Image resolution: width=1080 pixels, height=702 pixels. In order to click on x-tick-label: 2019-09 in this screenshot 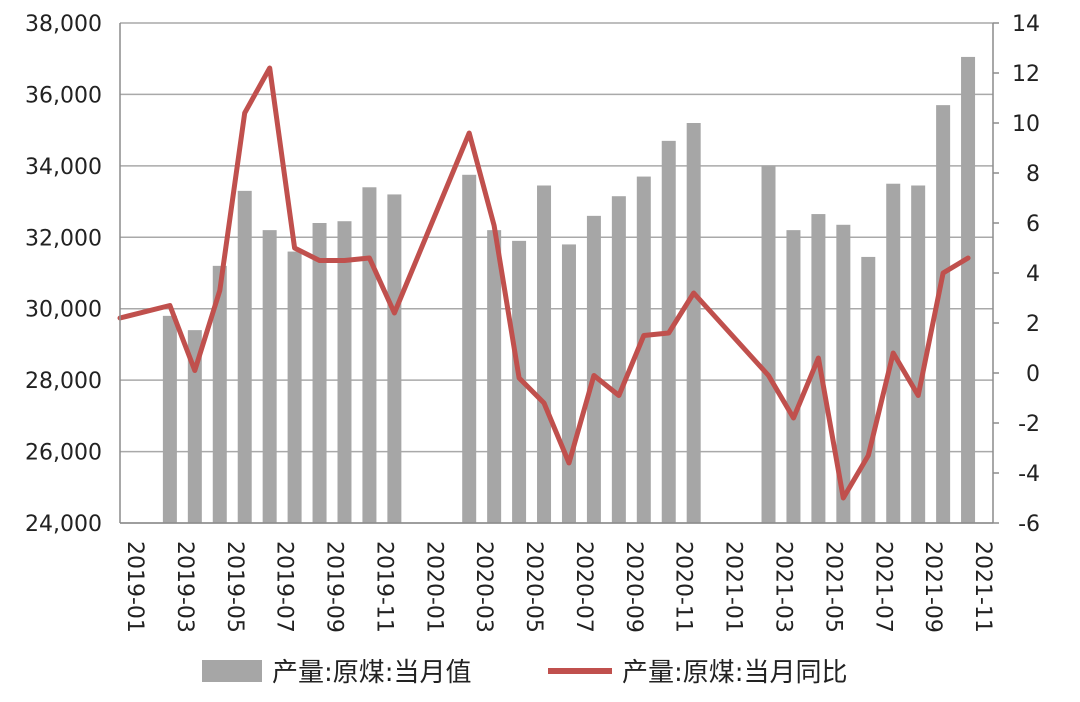, I will do `click(334, 587)`.